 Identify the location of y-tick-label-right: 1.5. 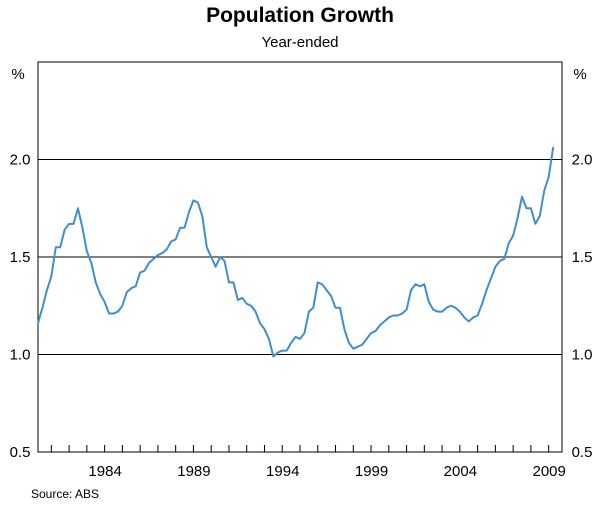
(582, 257).